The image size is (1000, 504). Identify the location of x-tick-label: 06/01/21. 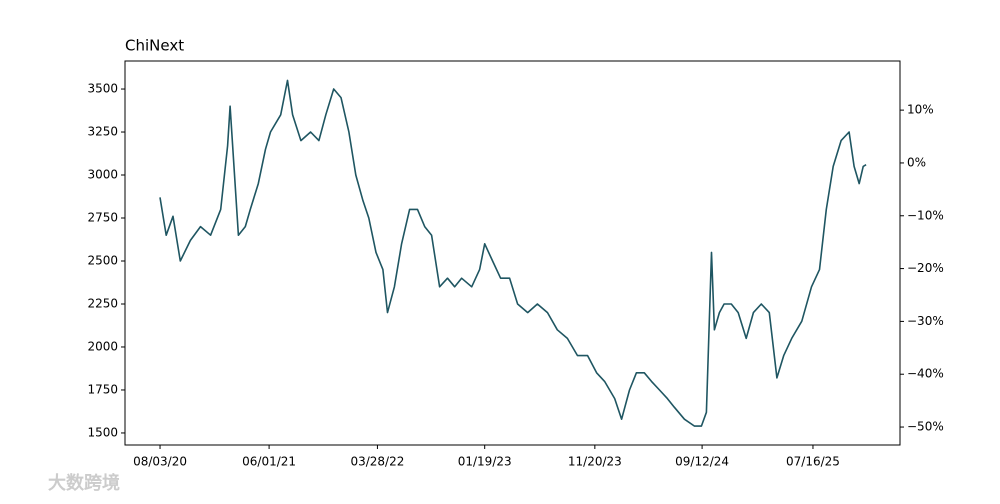
(269, 462).